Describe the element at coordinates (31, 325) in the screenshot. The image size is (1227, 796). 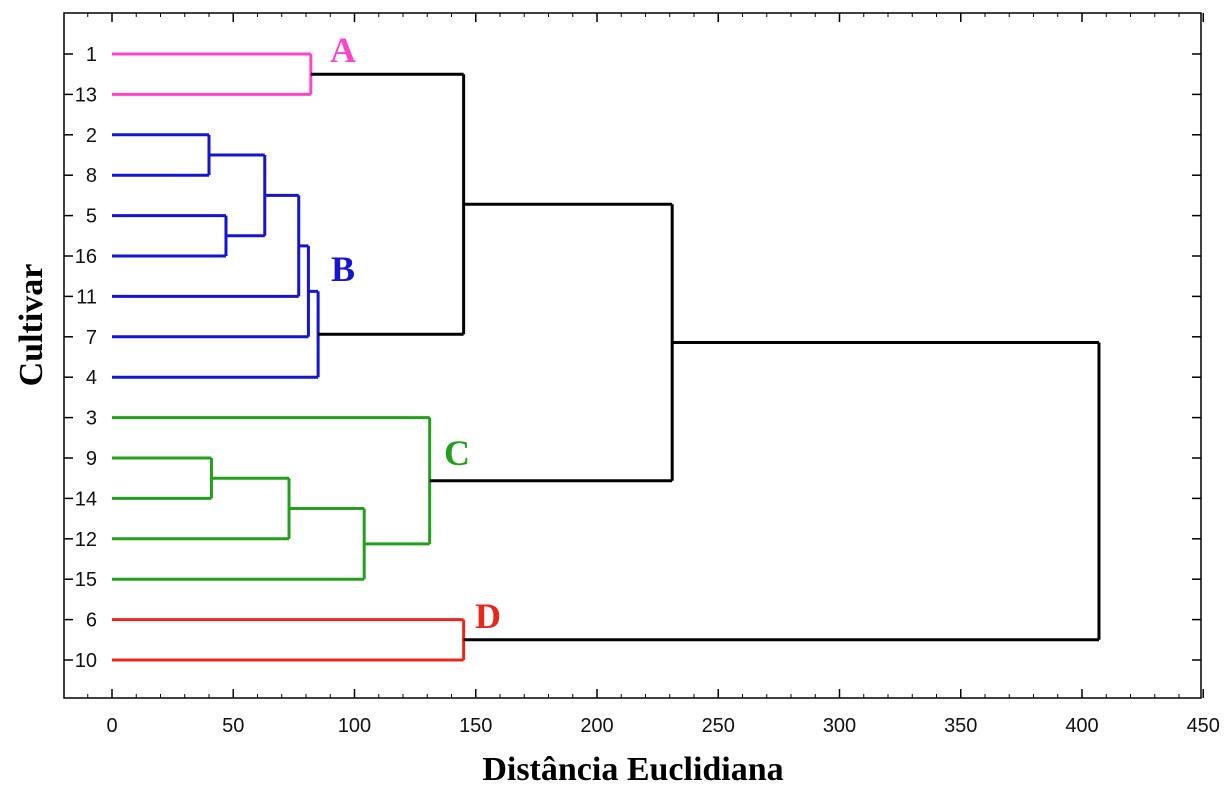
I see `y-axis-title: Cultivar` at that location.